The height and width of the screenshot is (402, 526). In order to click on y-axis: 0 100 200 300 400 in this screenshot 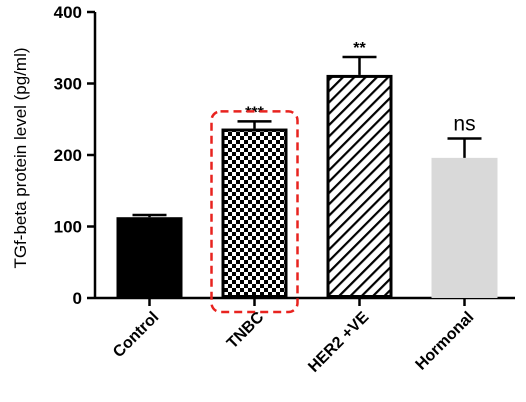, I will do `click(75, 155)`.